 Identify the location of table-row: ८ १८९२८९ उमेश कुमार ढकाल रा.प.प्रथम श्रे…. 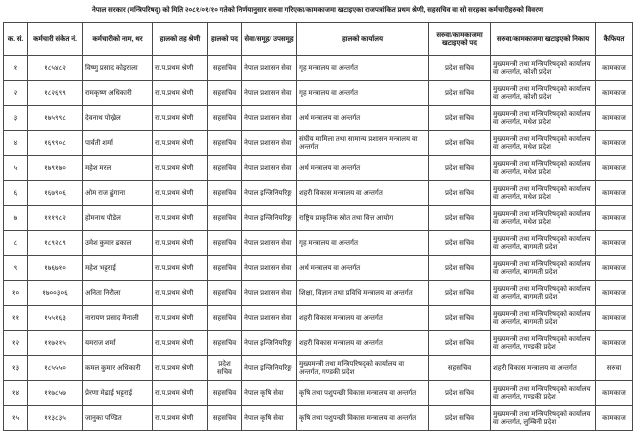
(318, 243).